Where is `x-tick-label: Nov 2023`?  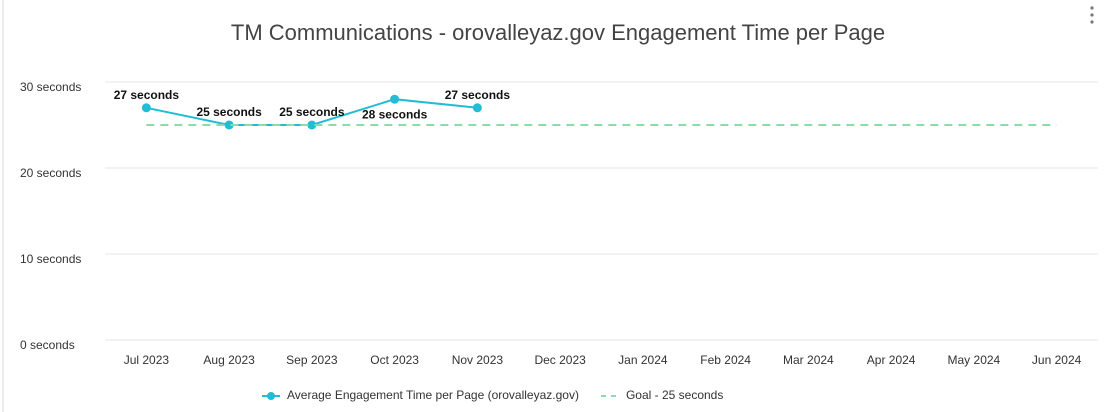 x-tick-label: Nov 2023 is located at coordinates (478, 360).